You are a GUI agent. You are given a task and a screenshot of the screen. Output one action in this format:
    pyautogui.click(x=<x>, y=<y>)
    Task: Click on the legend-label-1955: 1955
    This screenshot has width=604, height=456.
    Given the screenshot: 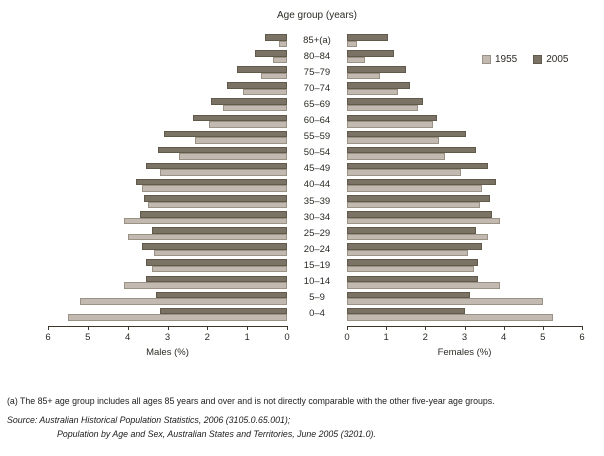 What is the action you would take?
    pyautogui.click(x=506, y=59)
    